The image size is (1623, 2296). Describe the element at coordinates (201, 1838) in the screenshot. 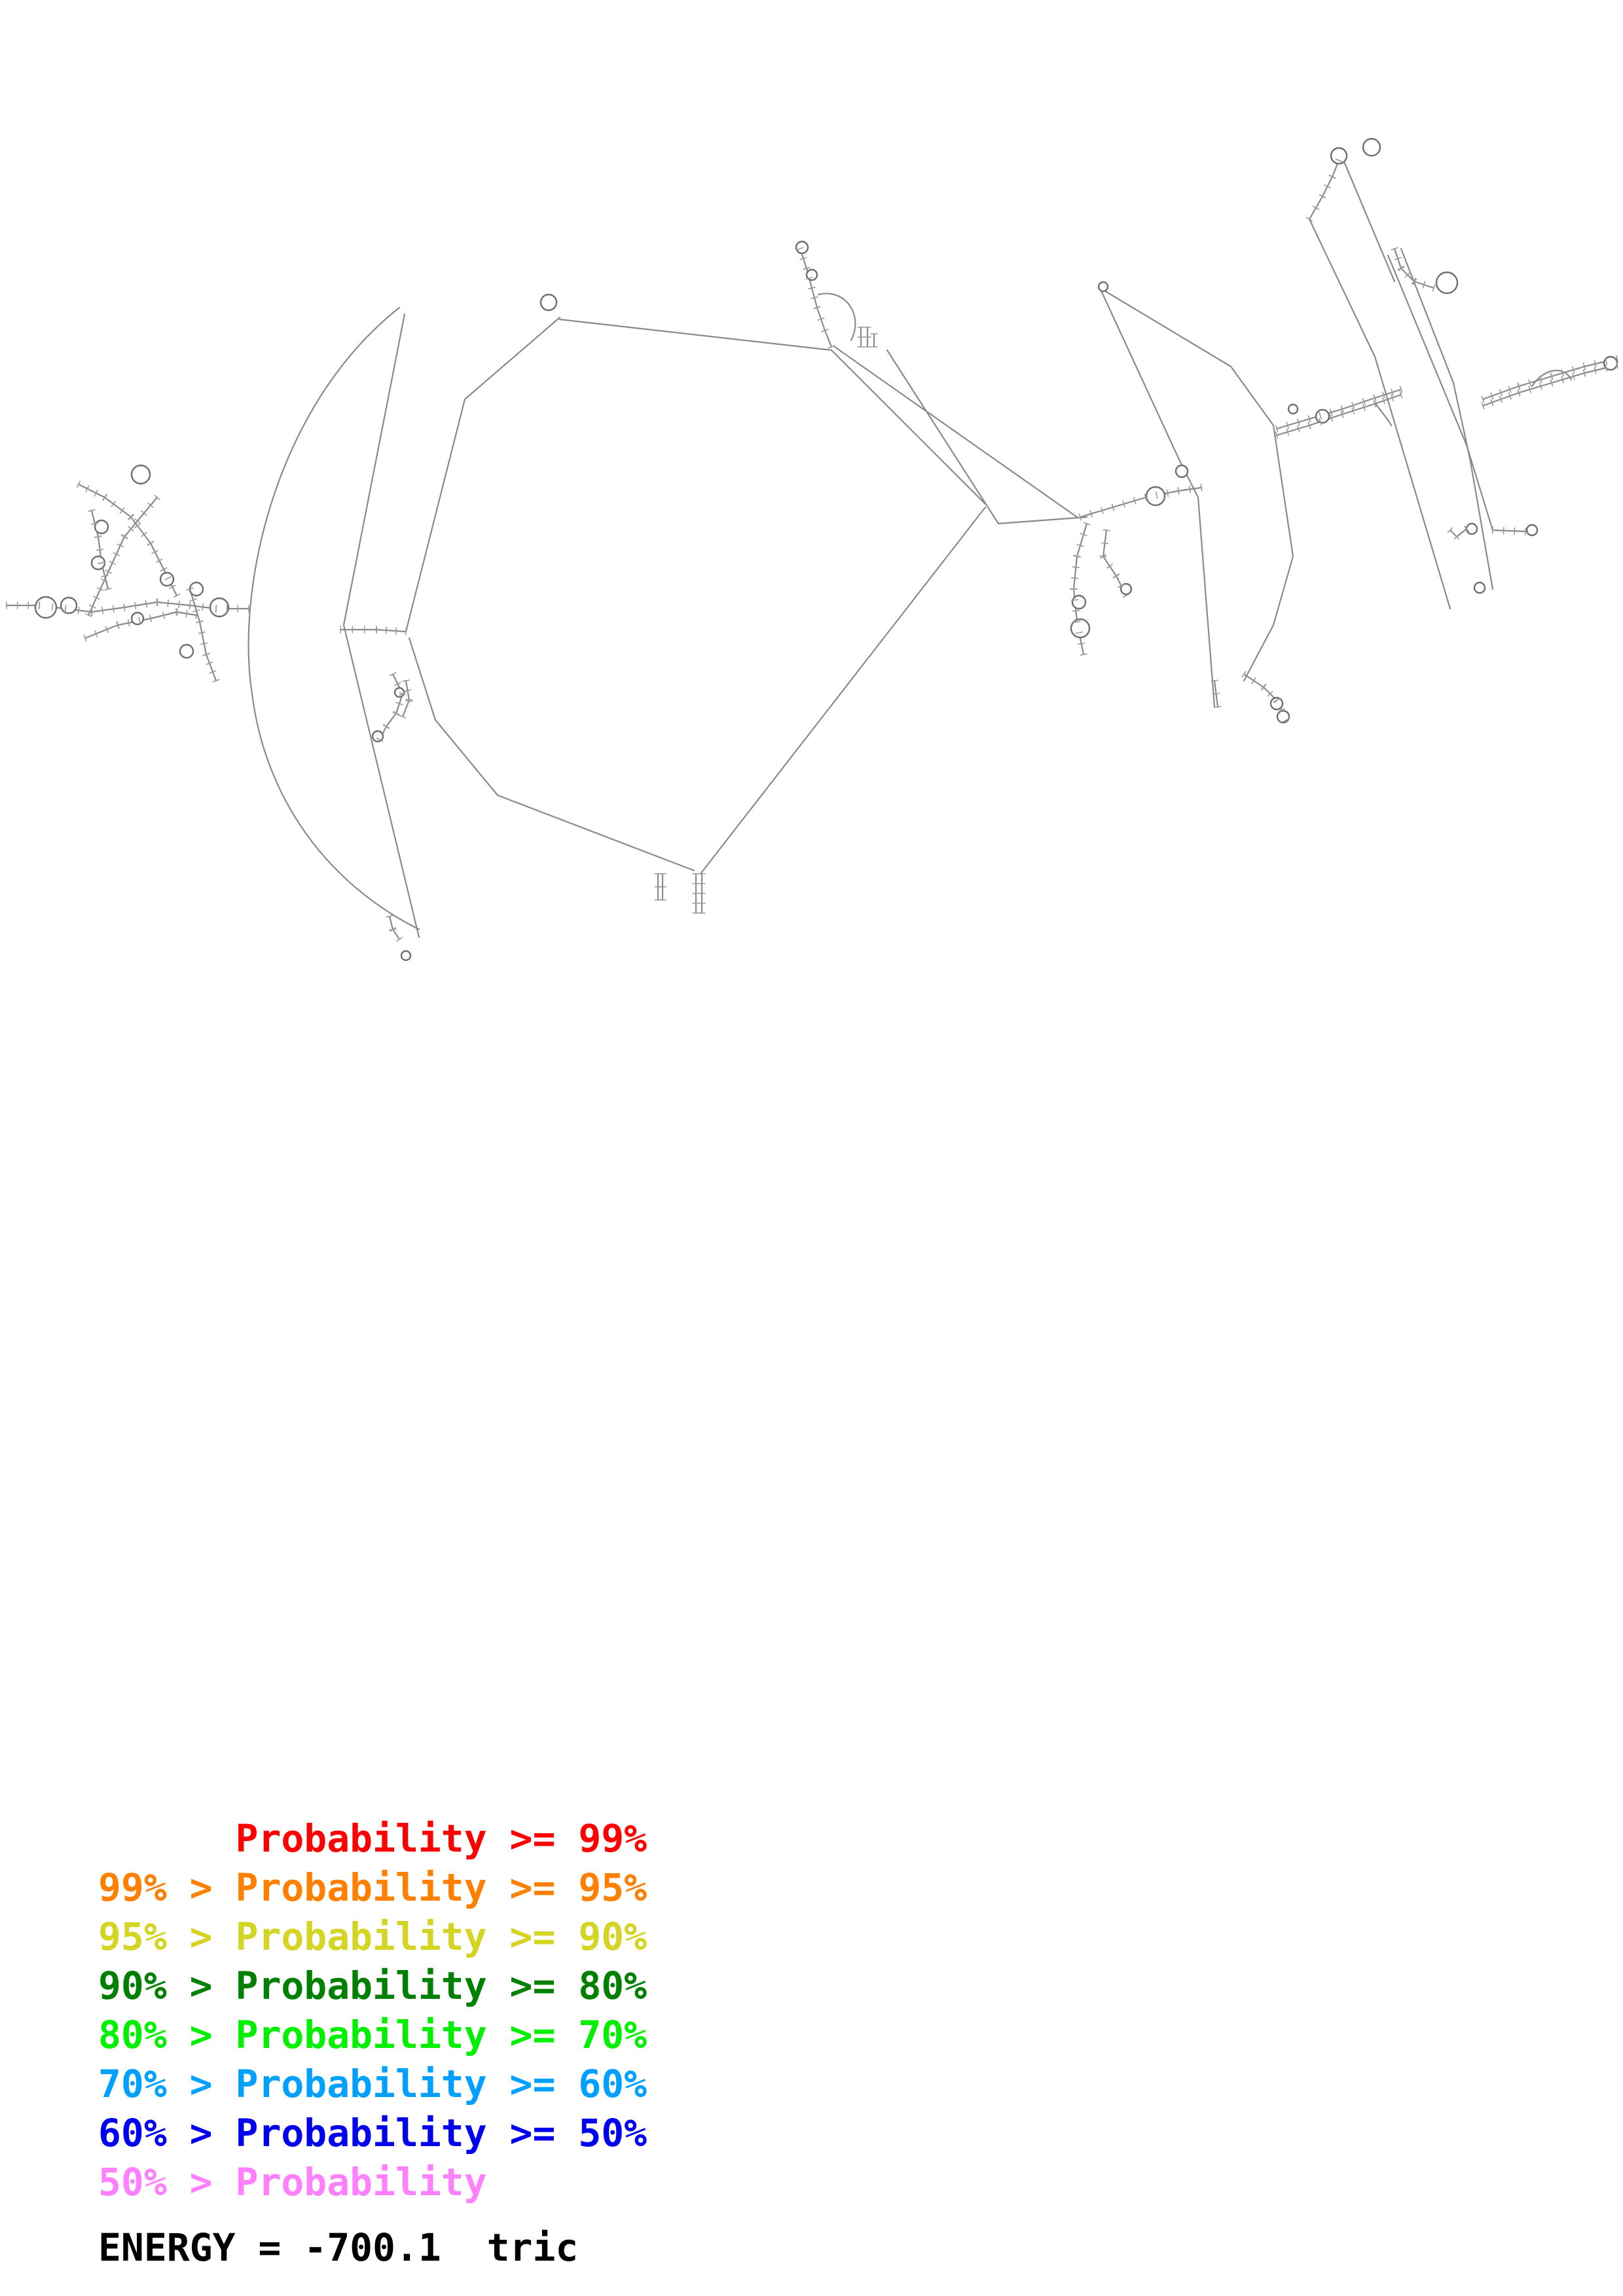

I see `legend-separator` at that location.